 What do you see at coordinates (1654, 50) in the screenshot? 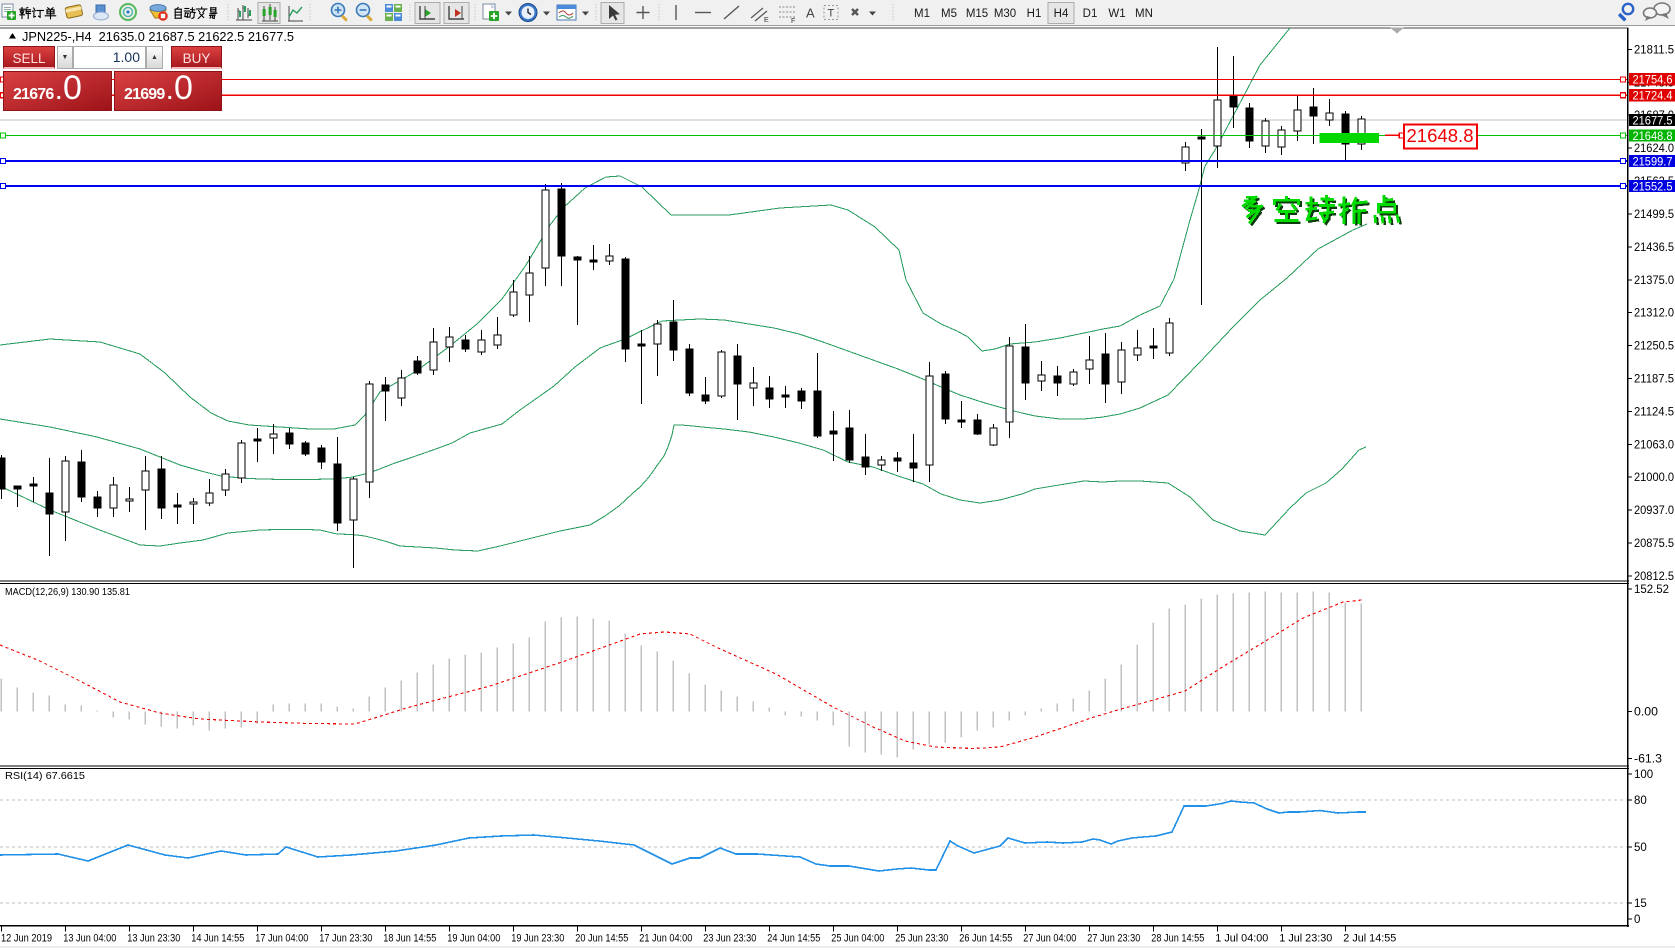
I see `svg-text: 21811.5` at bounding box center [1654, 50].